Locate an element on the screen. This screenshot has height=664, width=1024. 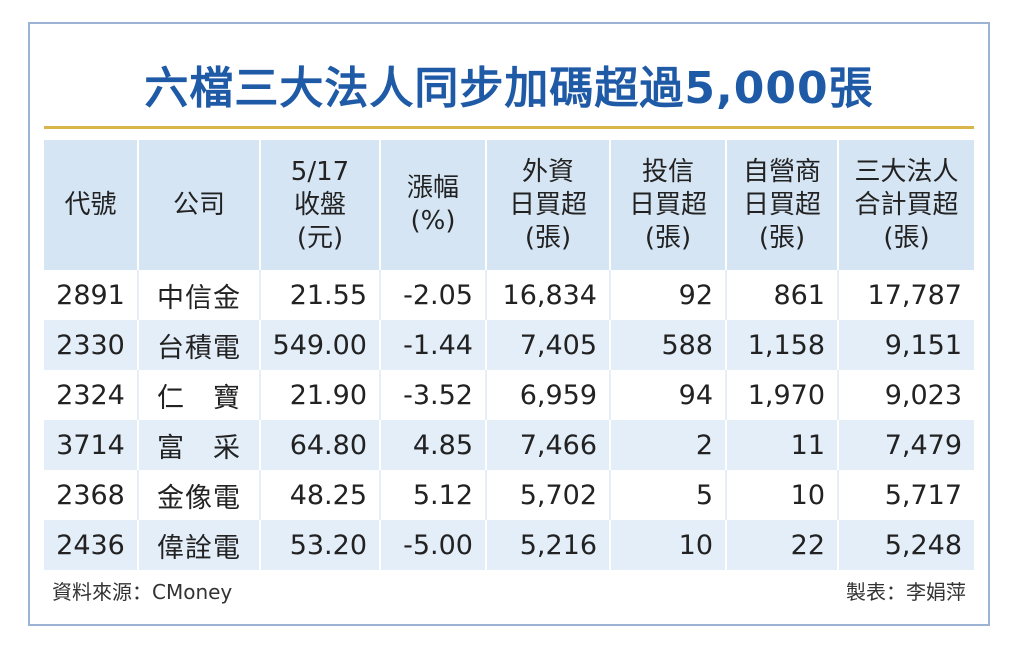
cell-change-pct: 4.85 is located at coordinates (433, 445).